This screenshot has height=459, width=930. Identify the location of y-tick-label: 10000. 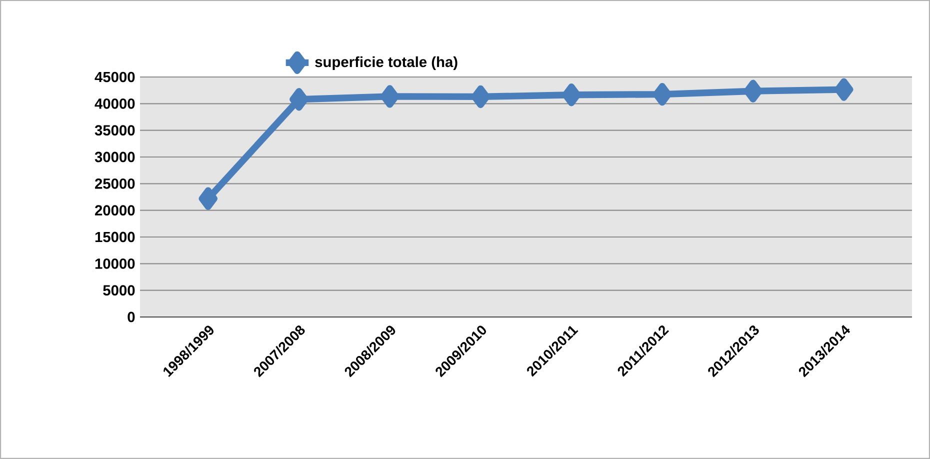
(115, 263).